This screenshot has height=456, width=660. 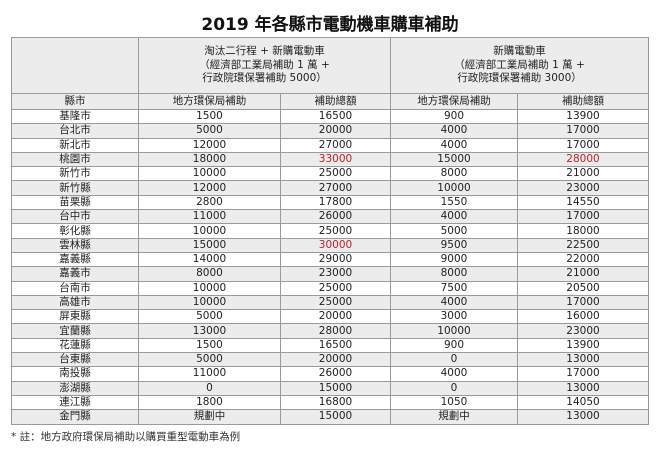 I want to click on table-row: 南投縣 11000 26000 4000 17000, so click(x=330, y=374).